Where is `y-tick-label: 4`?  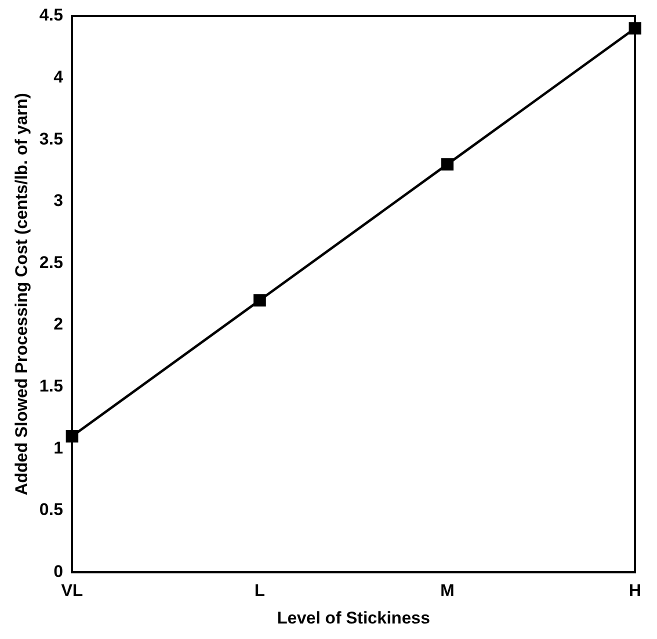 y-tick-label: 4 is located at coordinates (59, 76).